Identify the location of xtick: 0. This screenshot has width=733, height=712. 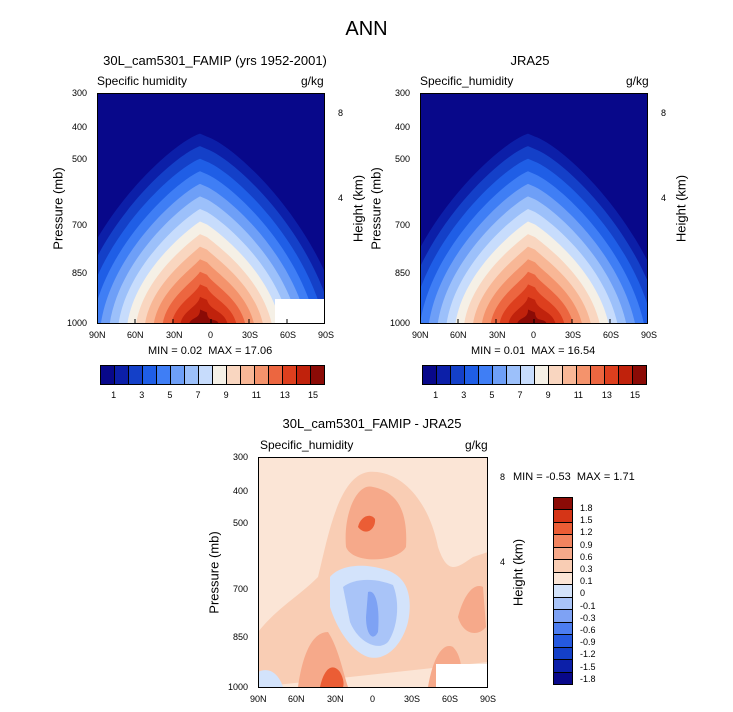
(373, 699).